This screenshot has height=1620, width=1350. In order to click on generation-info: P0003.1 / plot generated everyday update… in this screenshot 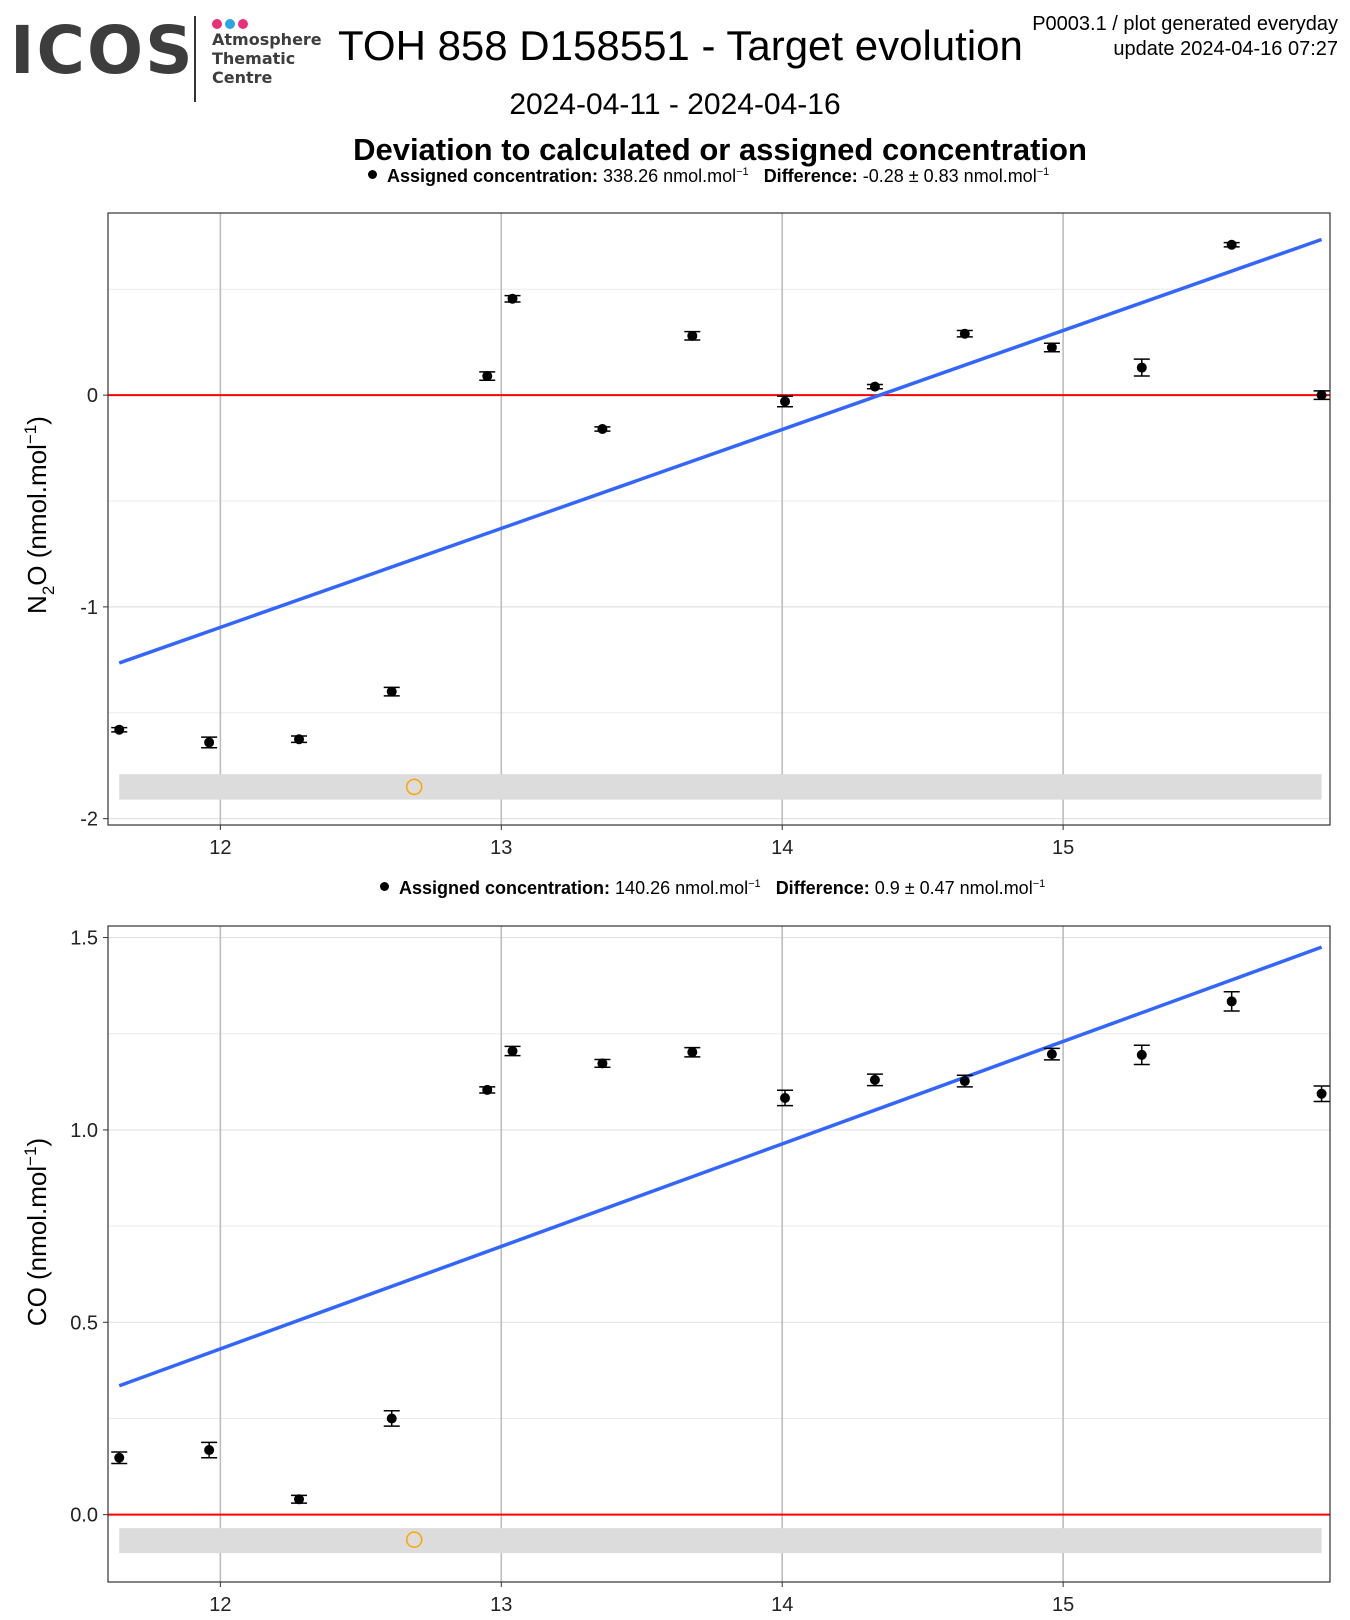, I will do `click(1185, 37)`.